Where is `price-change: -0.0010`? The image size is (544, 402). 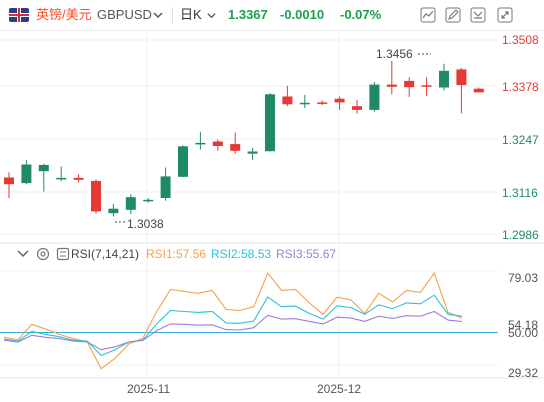
price-change: -0.0010 is located at coordinates (302, 14).